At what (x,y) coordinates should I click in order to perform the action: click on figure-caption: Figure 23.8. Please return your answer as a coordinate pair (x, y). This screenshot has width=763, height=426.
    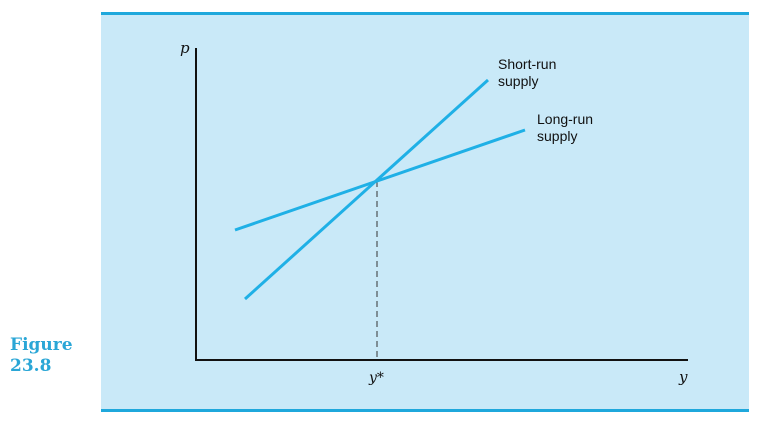
    Looking at the image, I should click on (50, 356).